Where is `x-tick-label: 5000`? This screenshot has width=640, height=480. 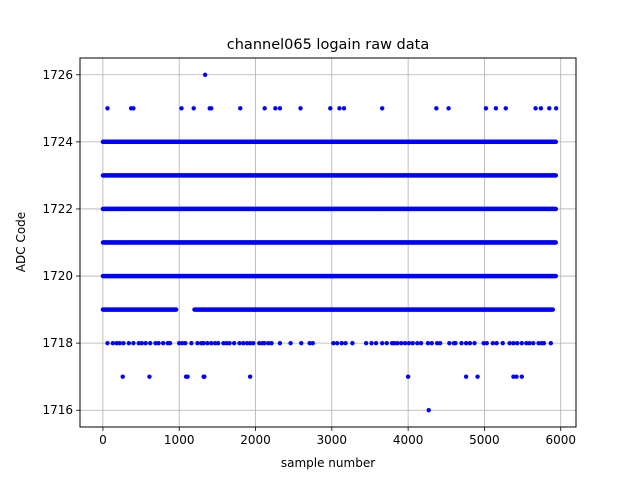 x-tick-label: 5000 is located at coordinates (484, 440).